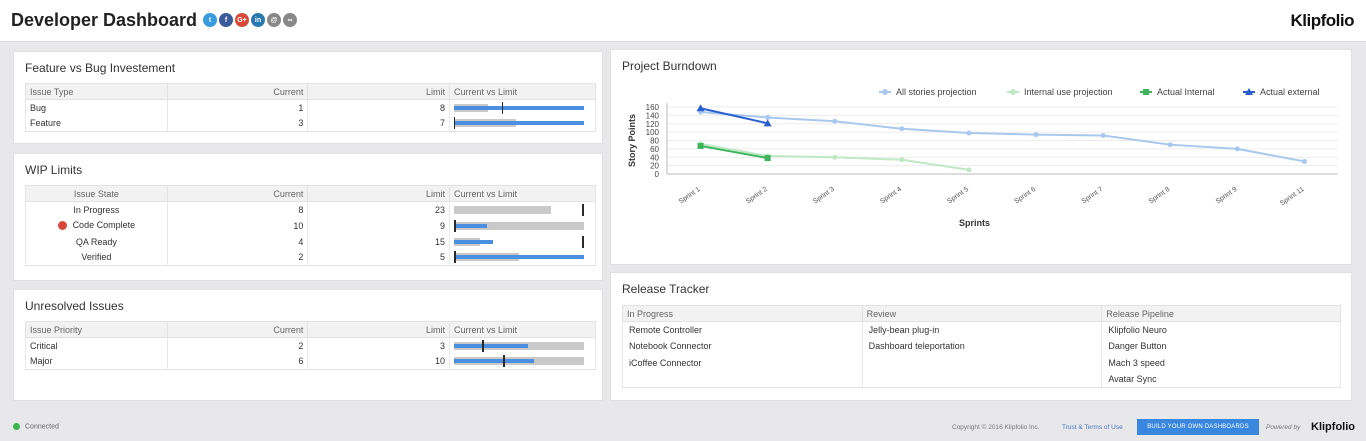 The height and width of the screenshot is (441, 1366). I want to click on panel-title: Feature vs Bug Investement, so click(100, 68).